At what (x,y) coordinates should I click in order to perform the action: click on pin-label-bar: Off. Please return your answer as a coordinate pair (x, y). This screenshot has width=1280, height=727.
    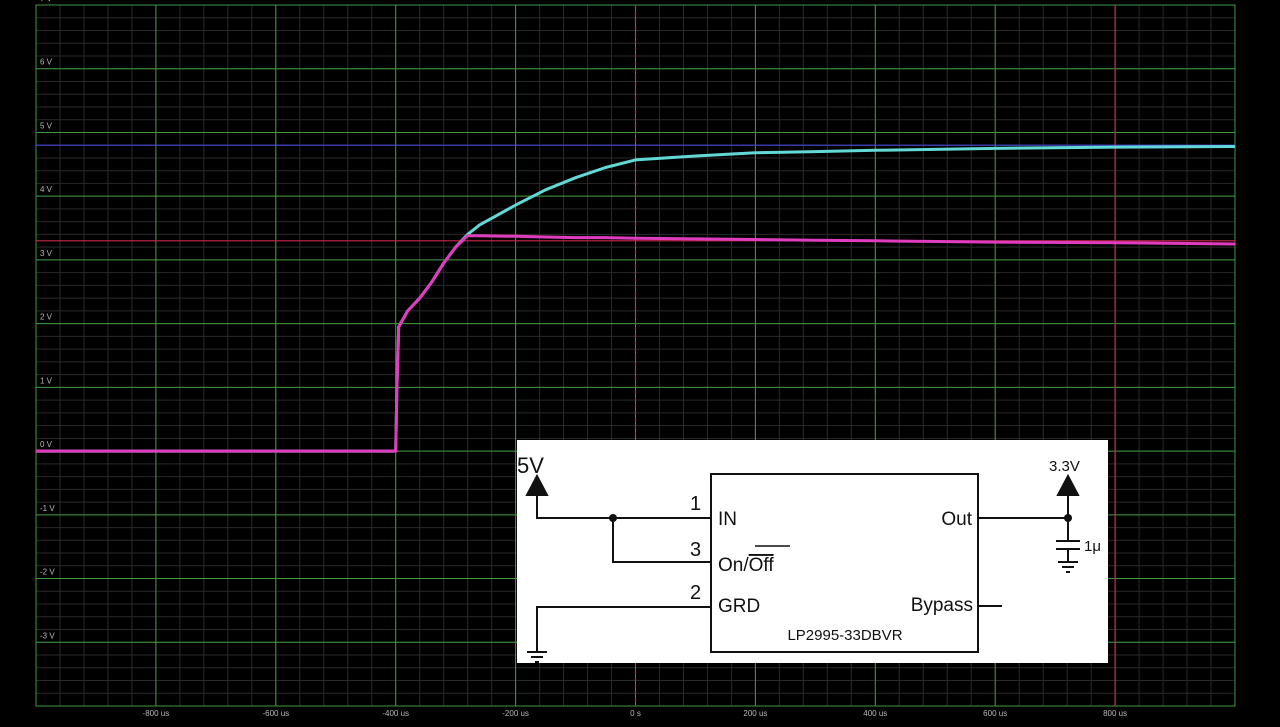
    Looking at the image, I should click on (762, 565).